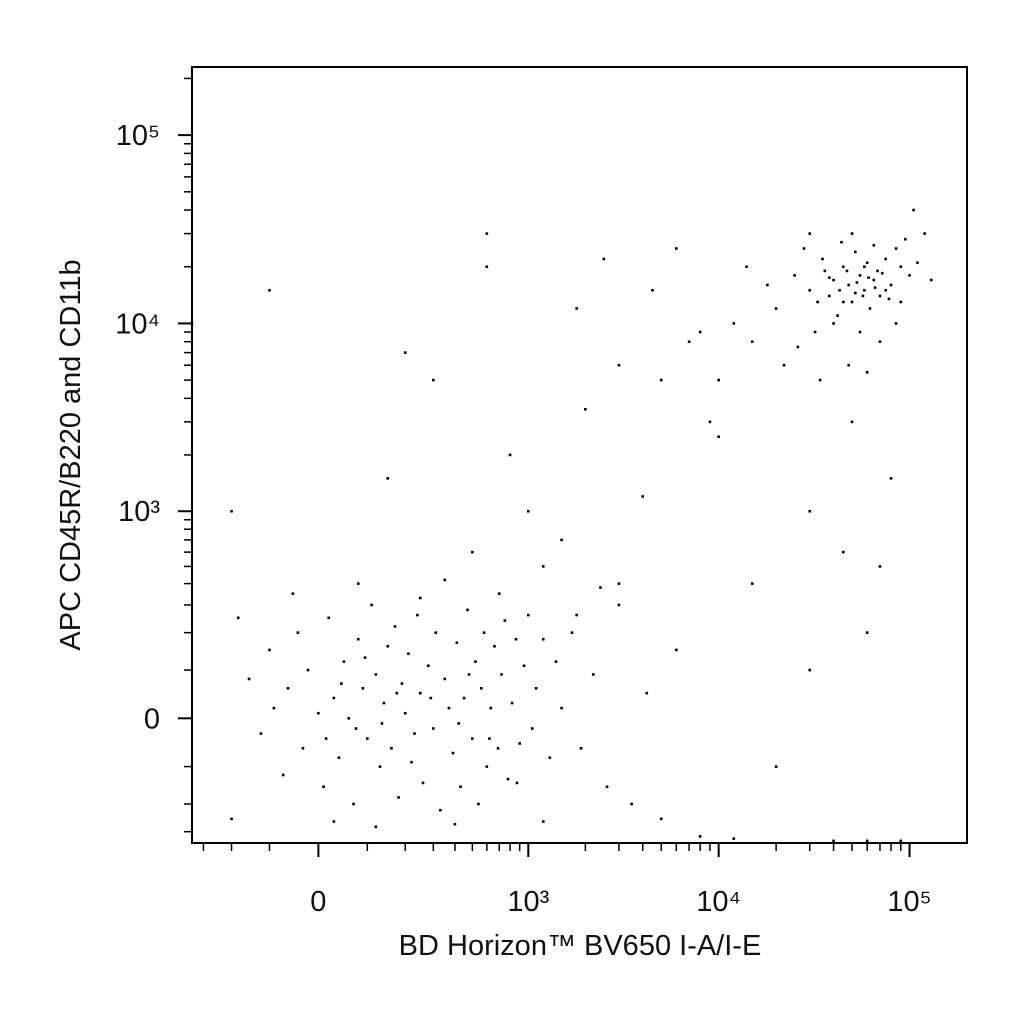  What do you see at coordinates (71, 454) in the screenshot?
I see `y-axis-label: APC CD45R/B220 and CD11b` at bounding box center [71, 454].